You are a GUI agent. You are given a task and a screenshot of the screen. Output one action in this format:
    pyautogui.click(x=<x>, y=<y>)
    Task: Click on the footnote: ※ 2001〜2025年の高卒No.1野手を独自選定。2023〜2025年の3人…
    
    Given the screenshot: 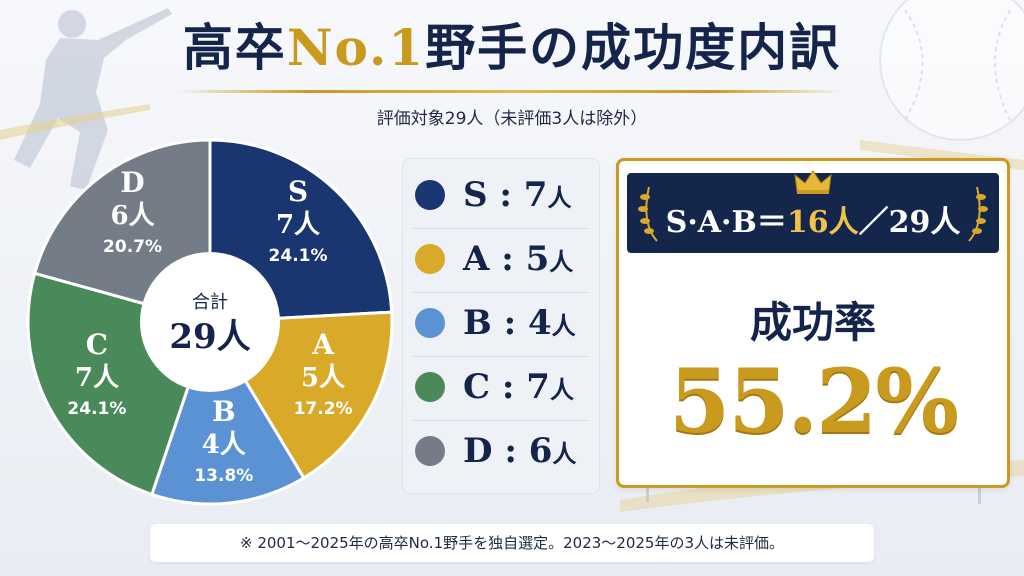 What is the action you would take?
    pyautogui.click(x=512, y=543)
    